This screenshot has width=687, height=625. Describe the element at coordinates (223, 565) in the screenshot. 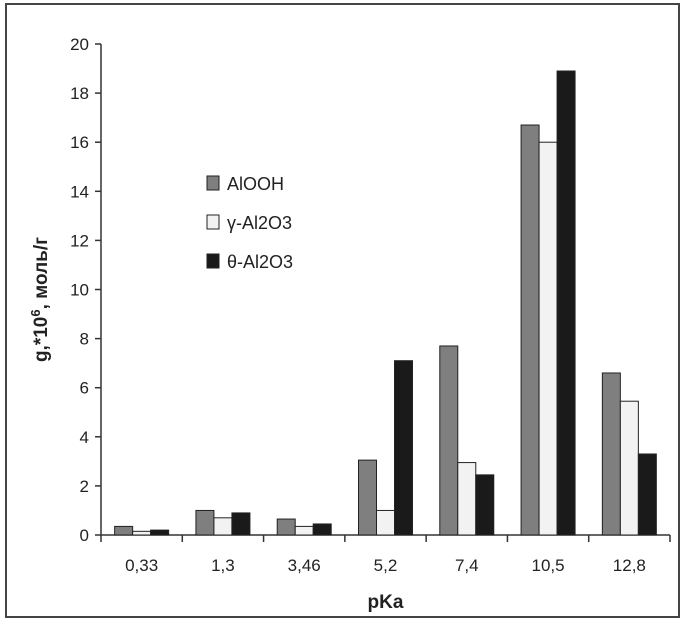

I see `x-tick-label: 1,3` at that location.